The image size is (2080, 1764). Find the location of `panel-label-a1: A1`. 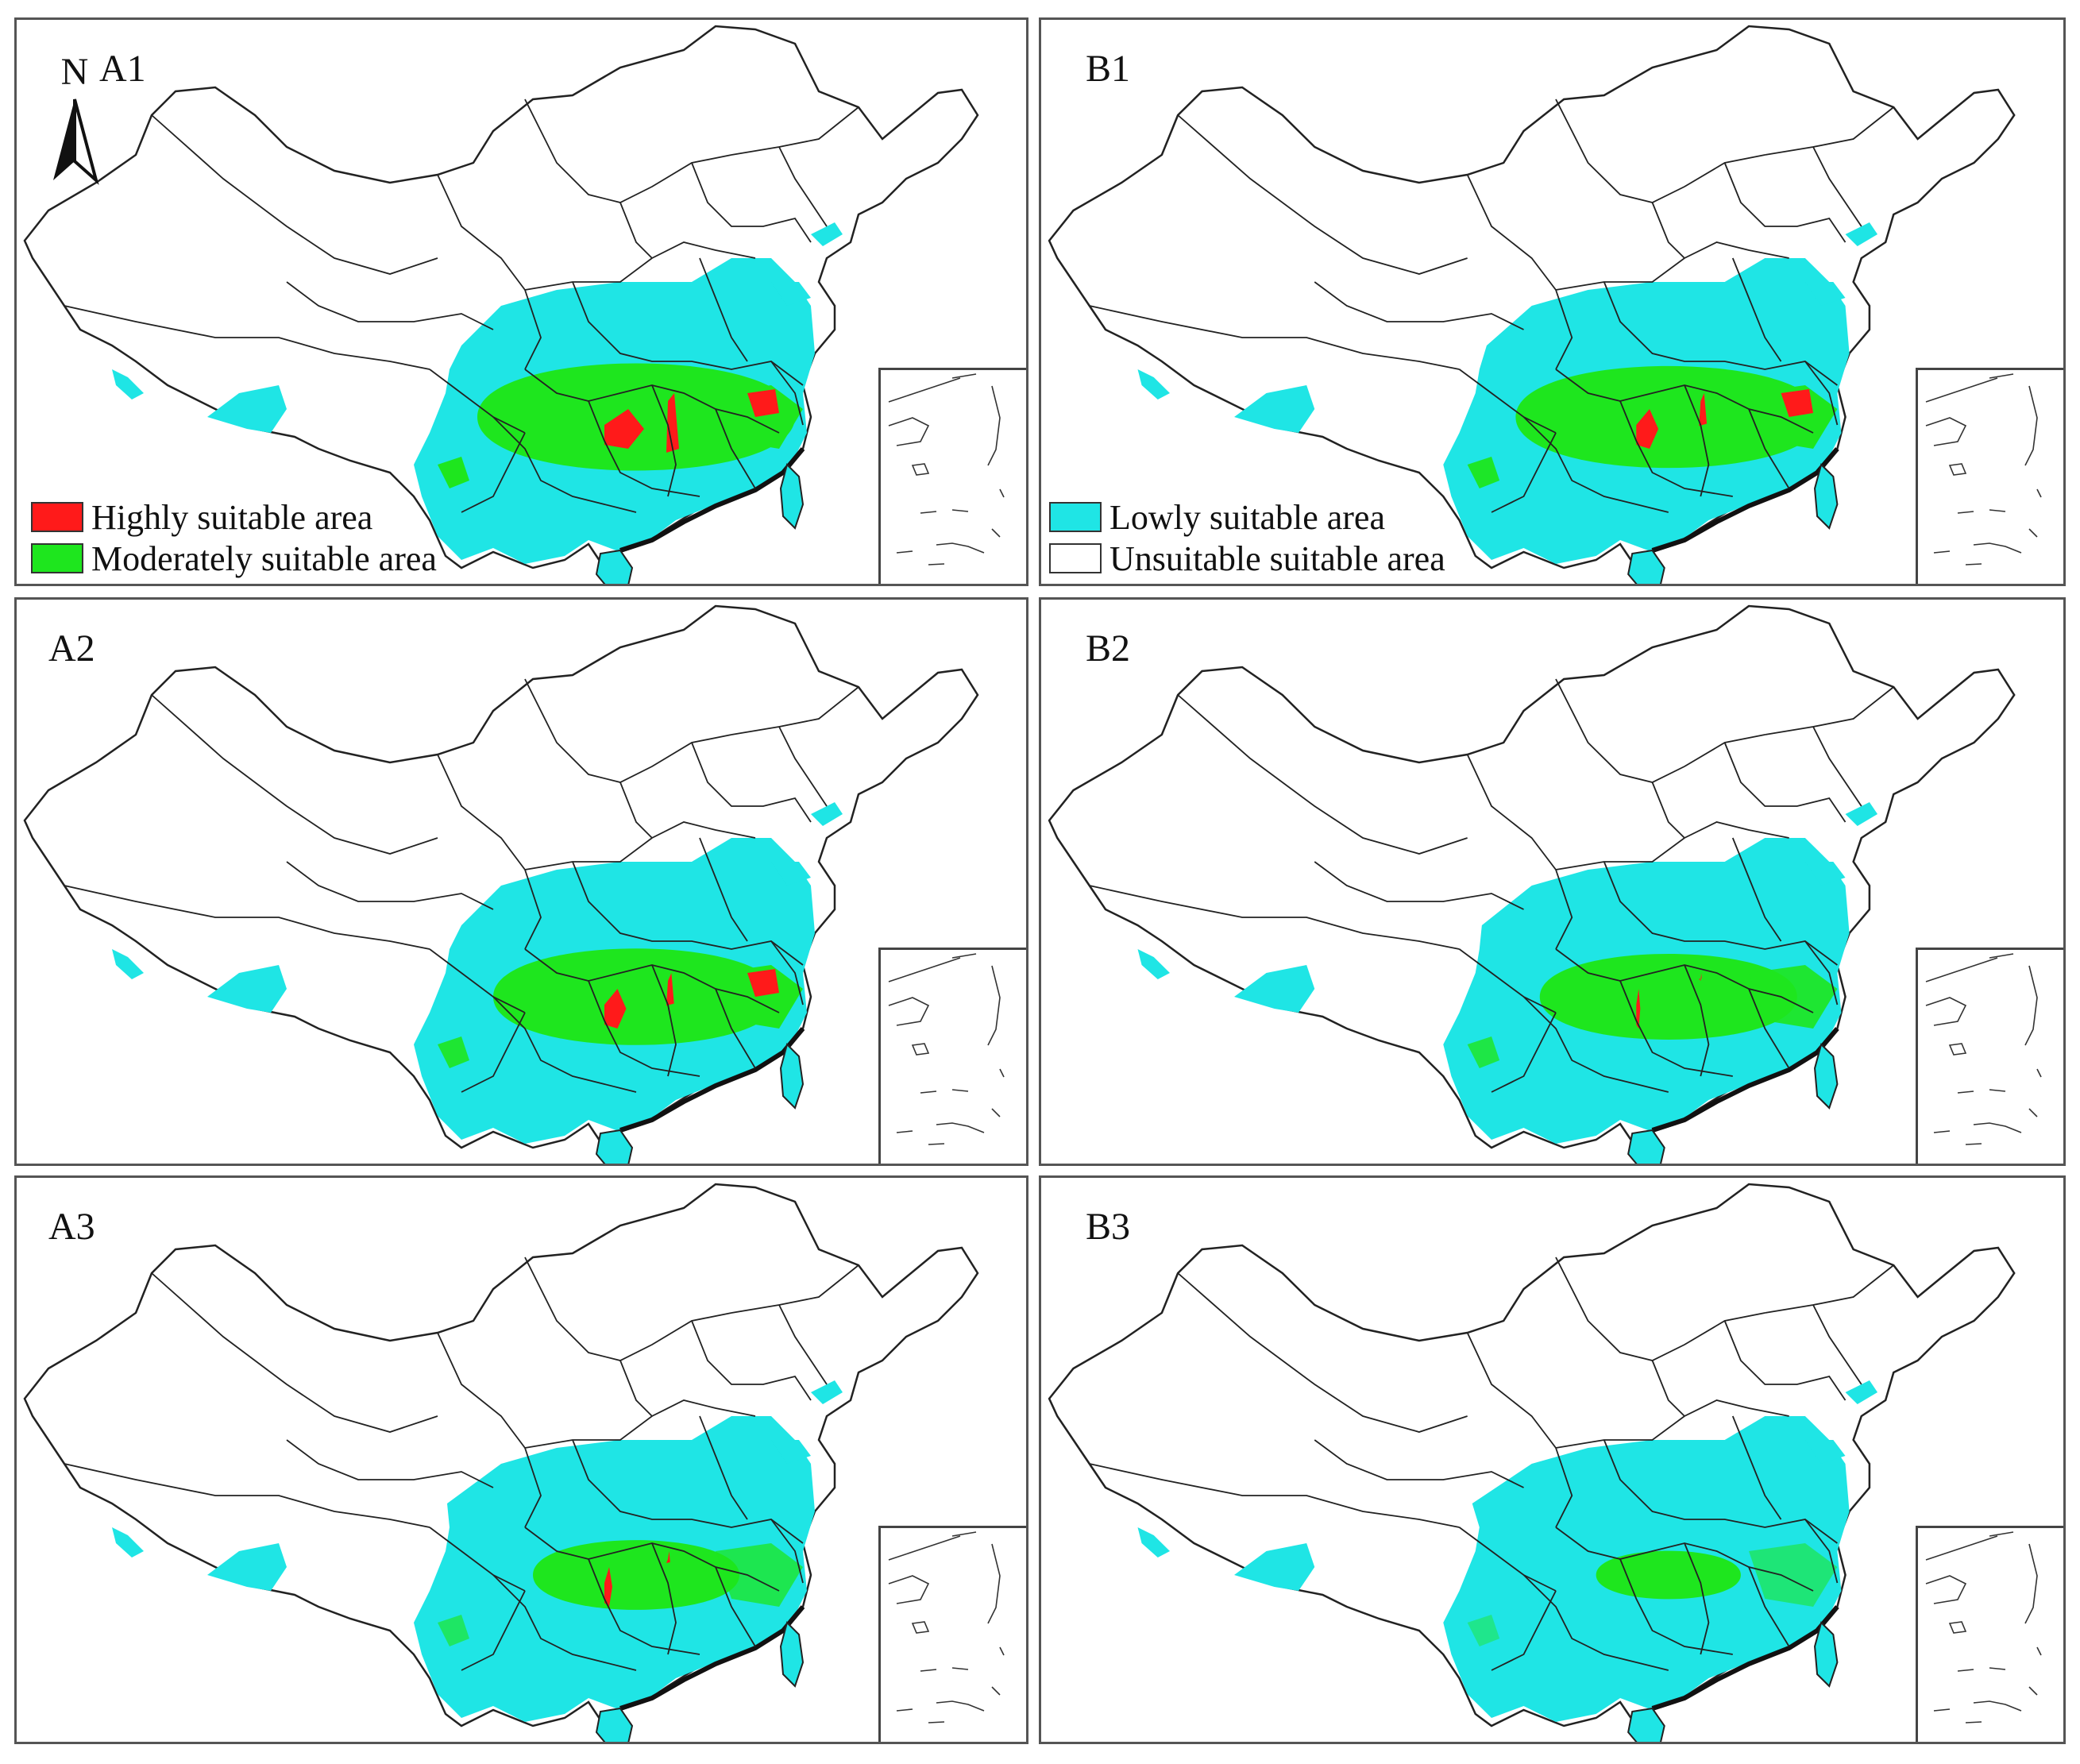

panel-label-a1: A1 is located at coordinates (122, 69).